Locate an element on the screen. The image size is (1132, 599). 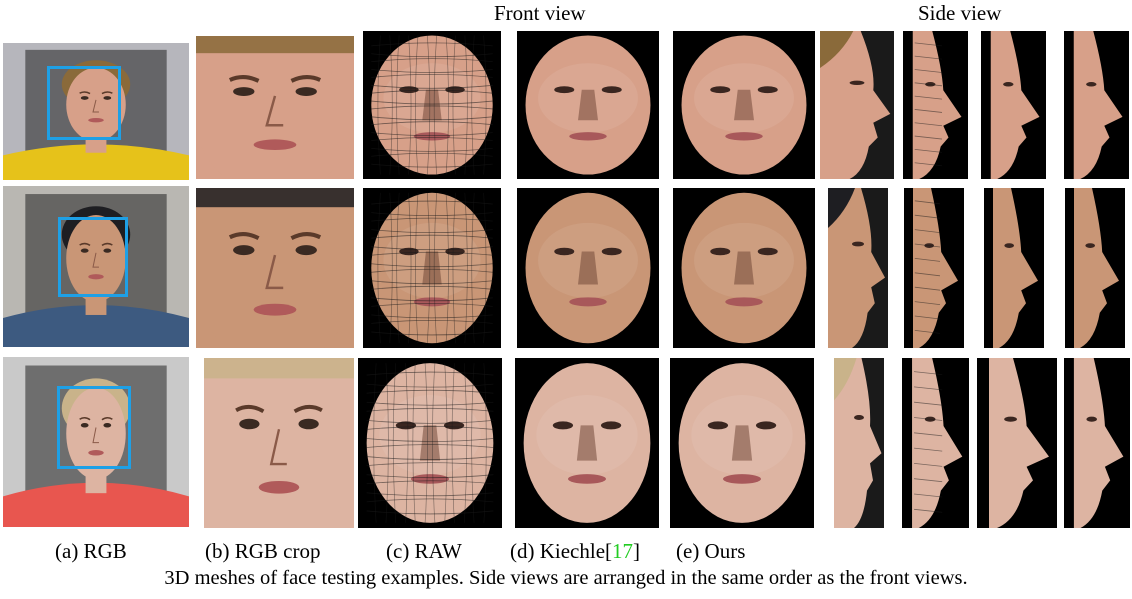
citation-link: 17 is located at coordinates (623, 551).